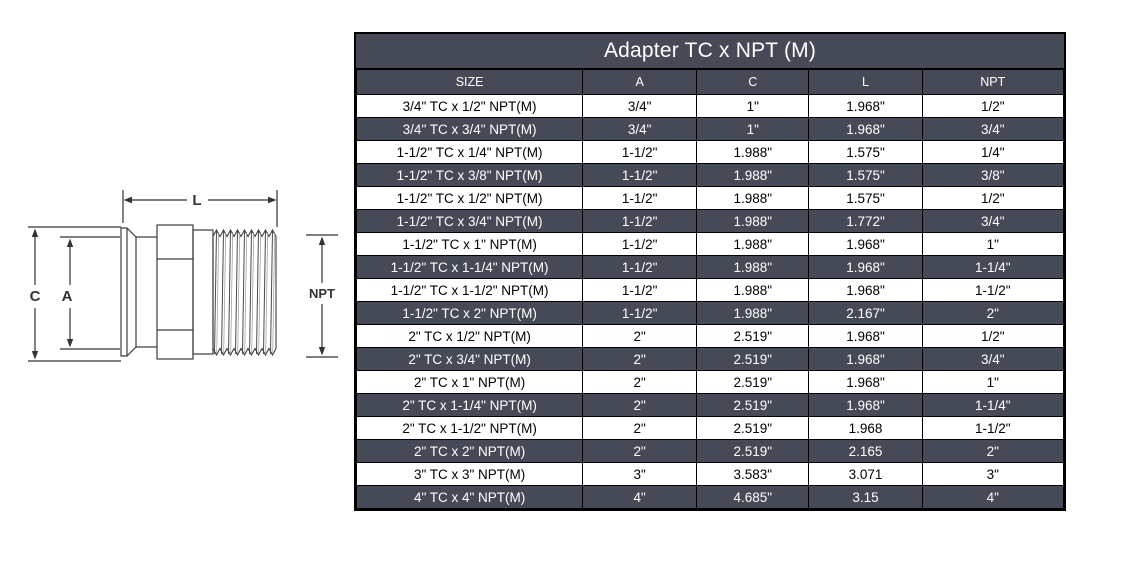 Image resolution: width=1127 pixels, height=570 pixels. I want to click on table-cell: 2" TC x 1/2" NPT(M), so click(469, 336).